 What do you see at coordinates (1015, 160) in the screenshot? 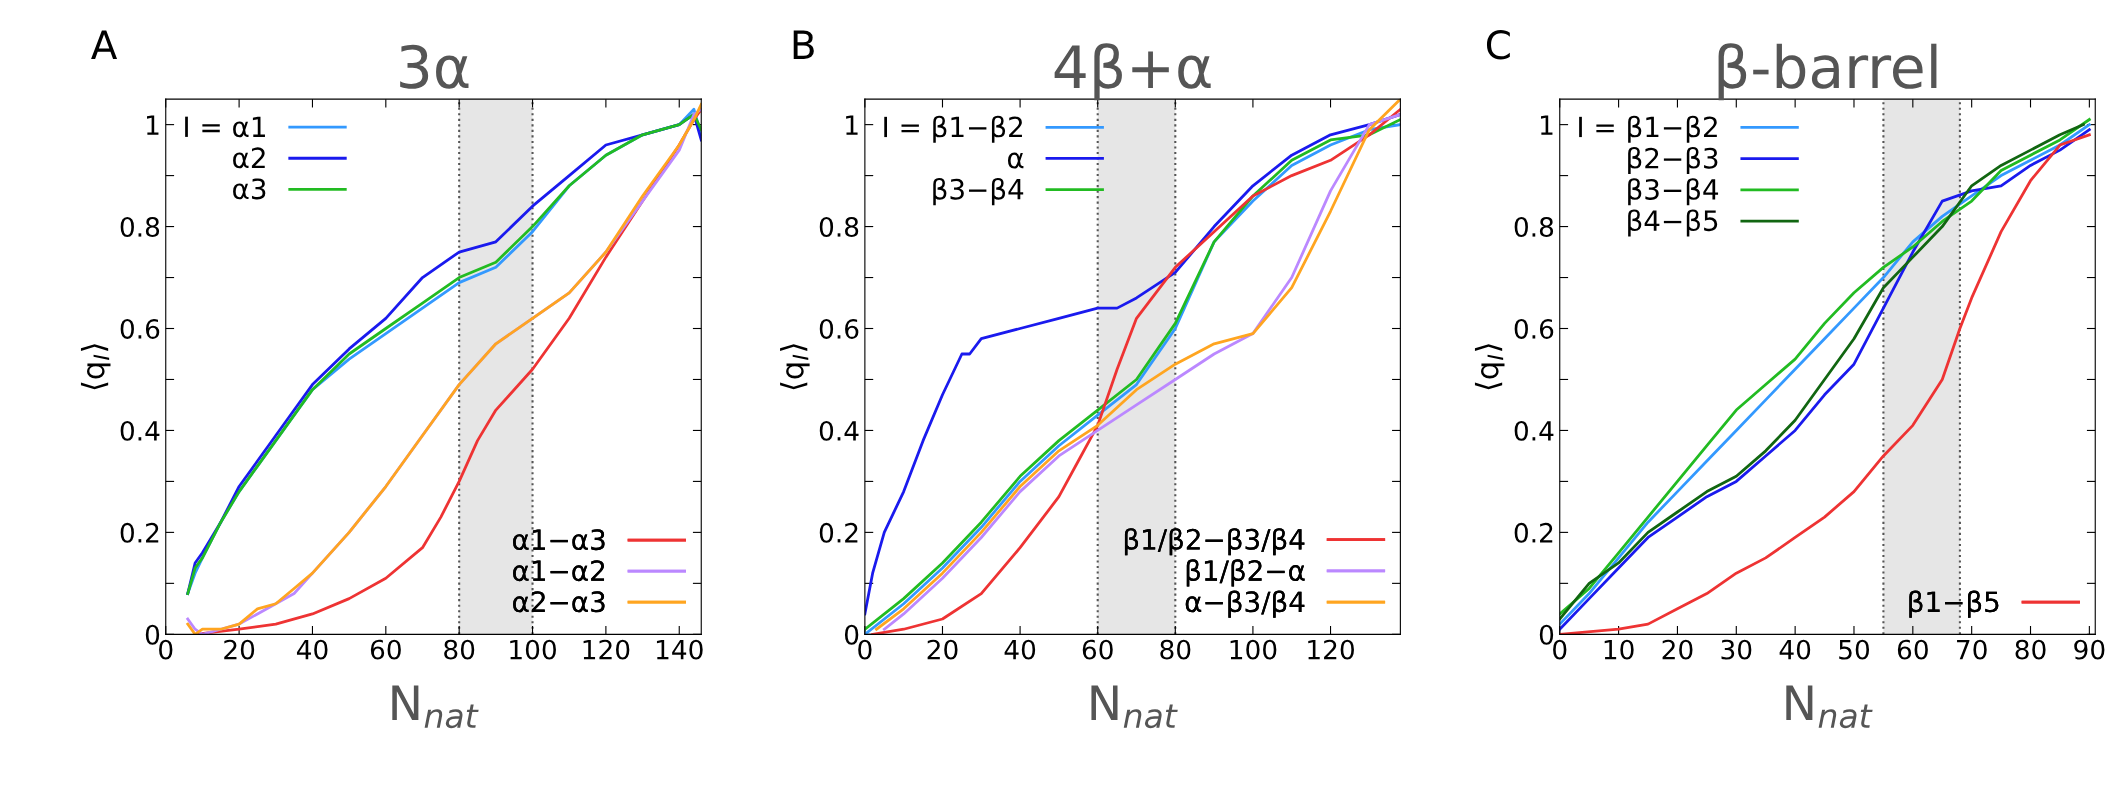
I see `legend-label: α` at bounding box center [1015, 160].